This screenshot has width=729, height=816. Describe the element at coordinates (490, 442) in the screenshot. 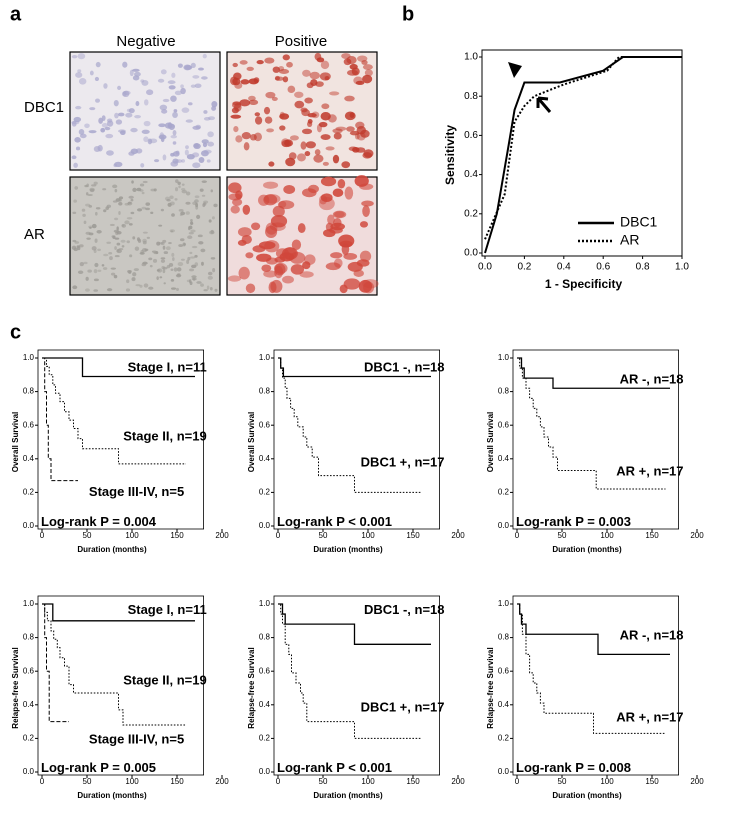

I see `y-axis-title: Overall Survival` at that location.